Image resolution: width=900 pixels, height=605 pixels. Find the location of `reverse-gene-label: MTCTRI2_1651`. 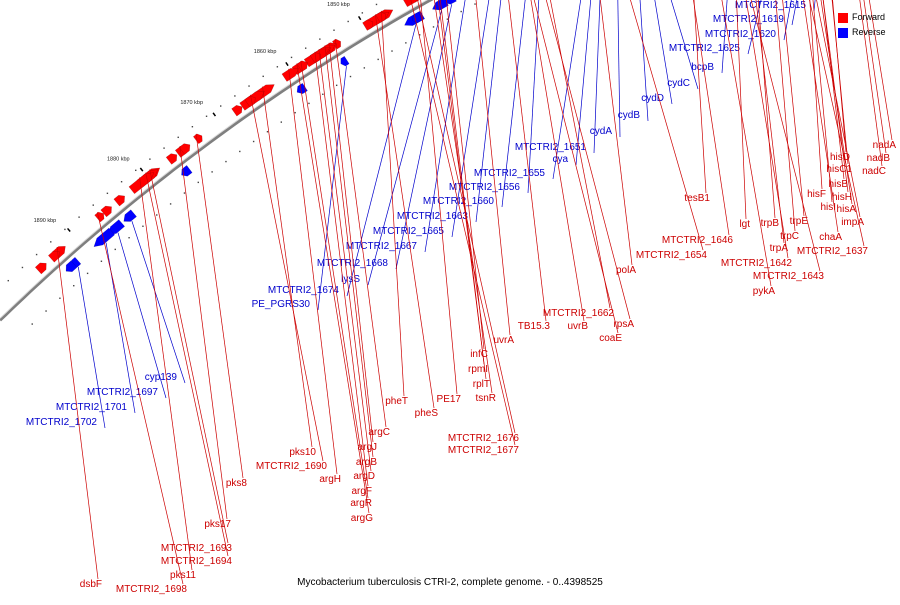

reverse-gene-label: MTCTRI2_1651 is located at coordinates (551, 147).